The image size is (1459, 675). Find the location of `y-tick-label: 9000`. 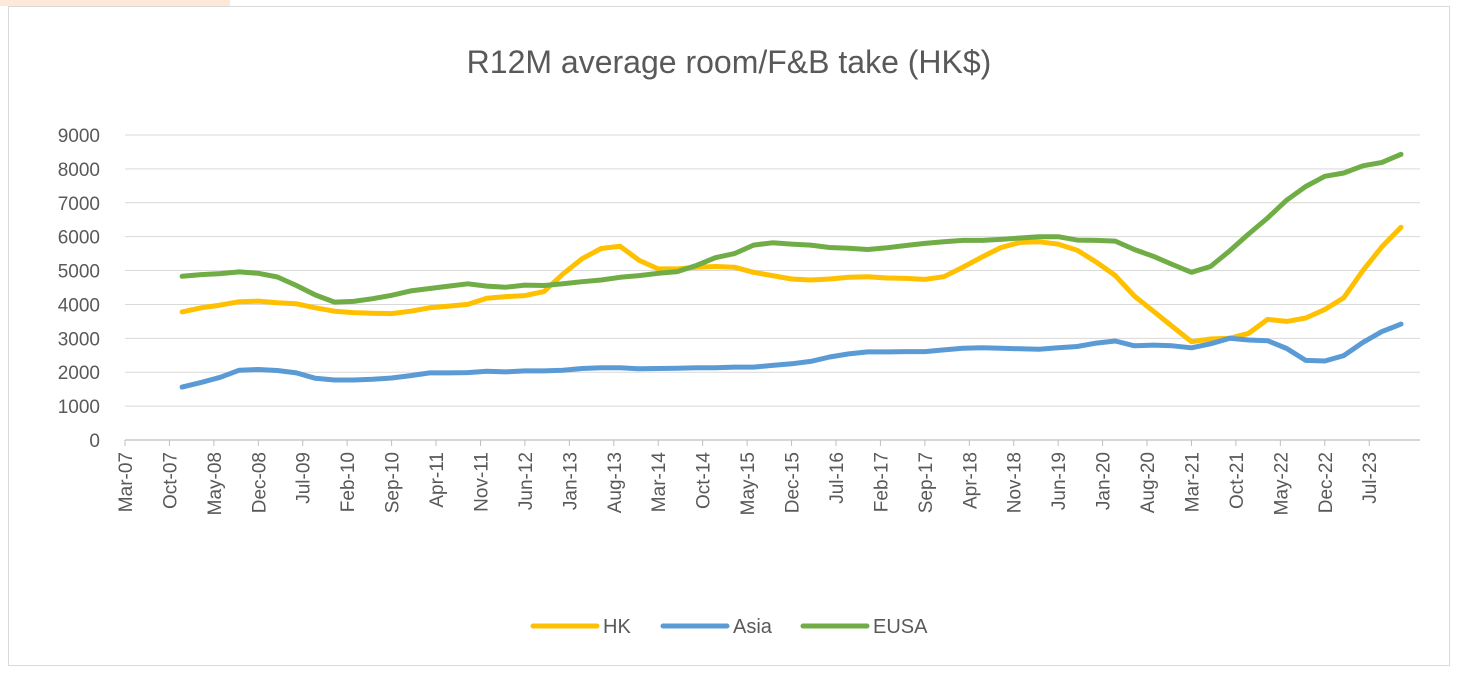

y-tick-label: 9000 is located at coordinates (79, 136).